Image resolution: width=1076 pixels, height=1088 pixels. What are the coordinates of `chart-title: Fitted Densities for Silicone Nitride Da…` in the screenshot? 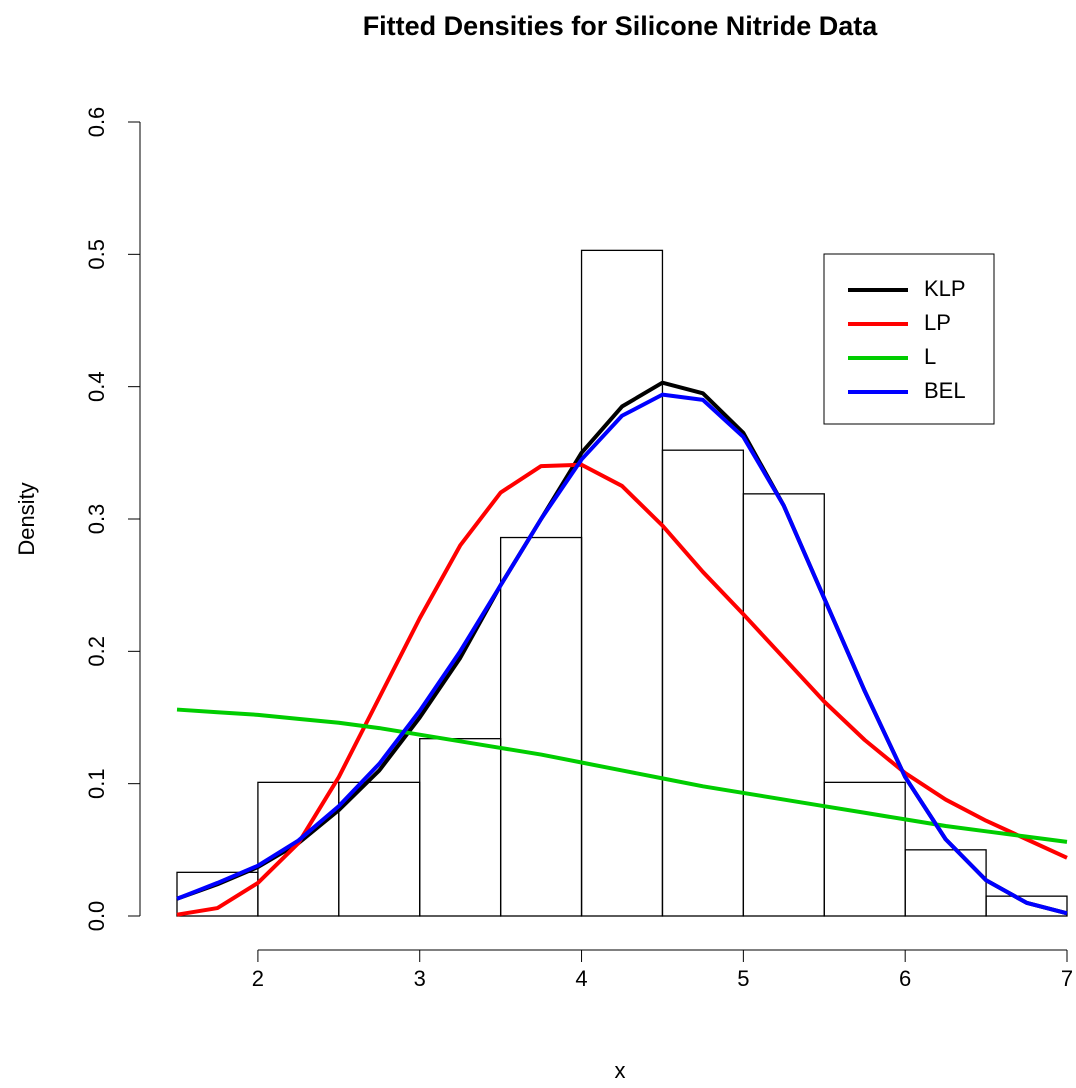 It's located at (621, 26).